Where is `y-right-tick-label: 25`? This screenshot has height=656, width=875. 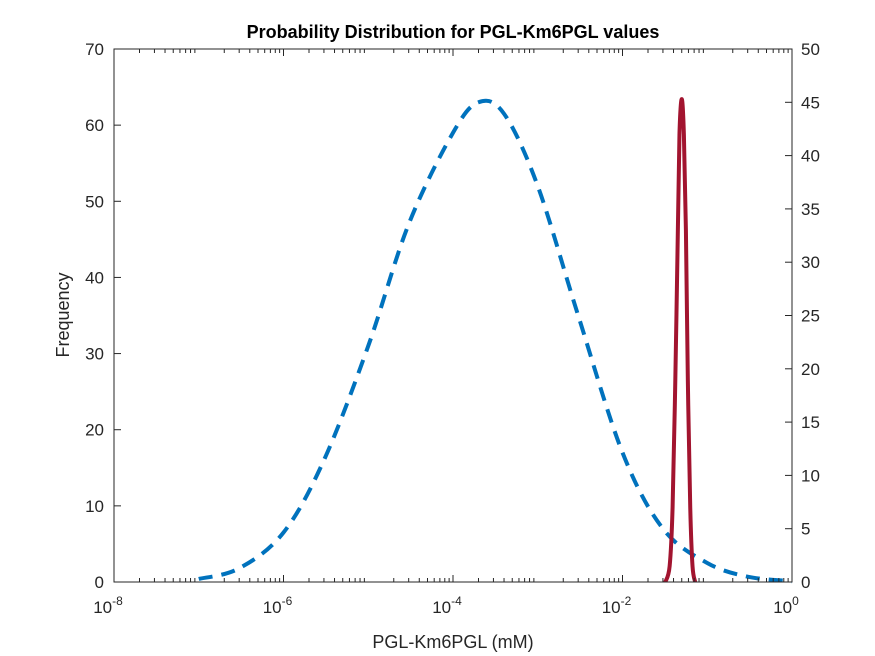
y-right-tick-label: 25 is located at coordinates (810, 316).